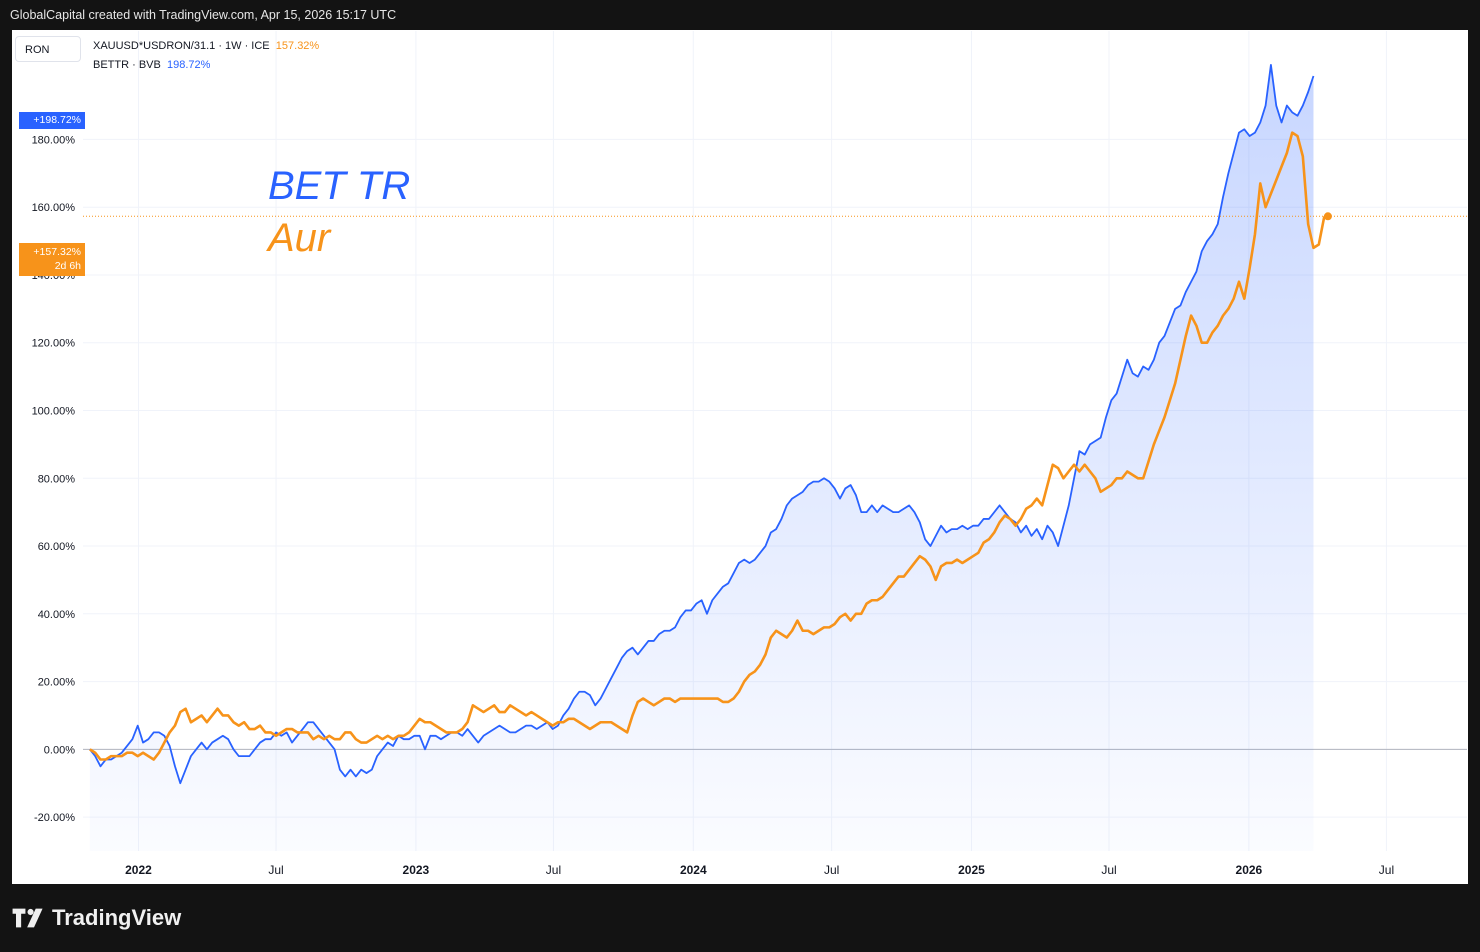 Image resolution: width=1480 pixels, height=952 pixels. I want to click on annotation-bet-tr: BET TR, so click(339, 186).